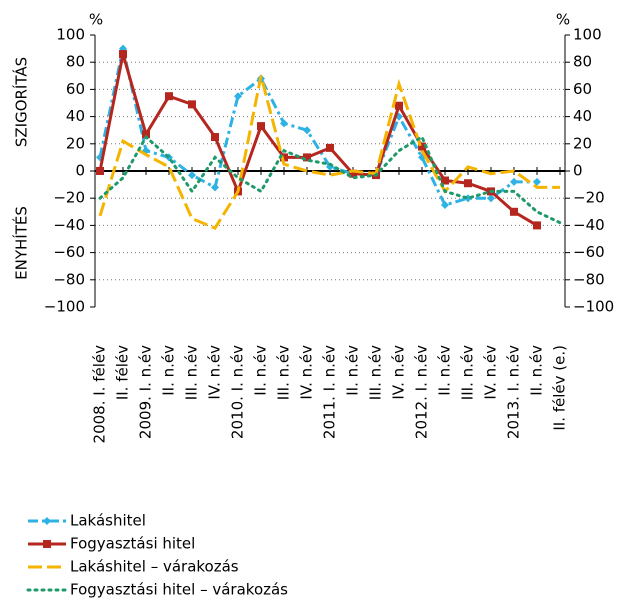 The image size is (622, 603). Describe the element at coordinates (154, 567) in the screenshot. I see `legend-label: Lakáshitel – várakozás` at that location.